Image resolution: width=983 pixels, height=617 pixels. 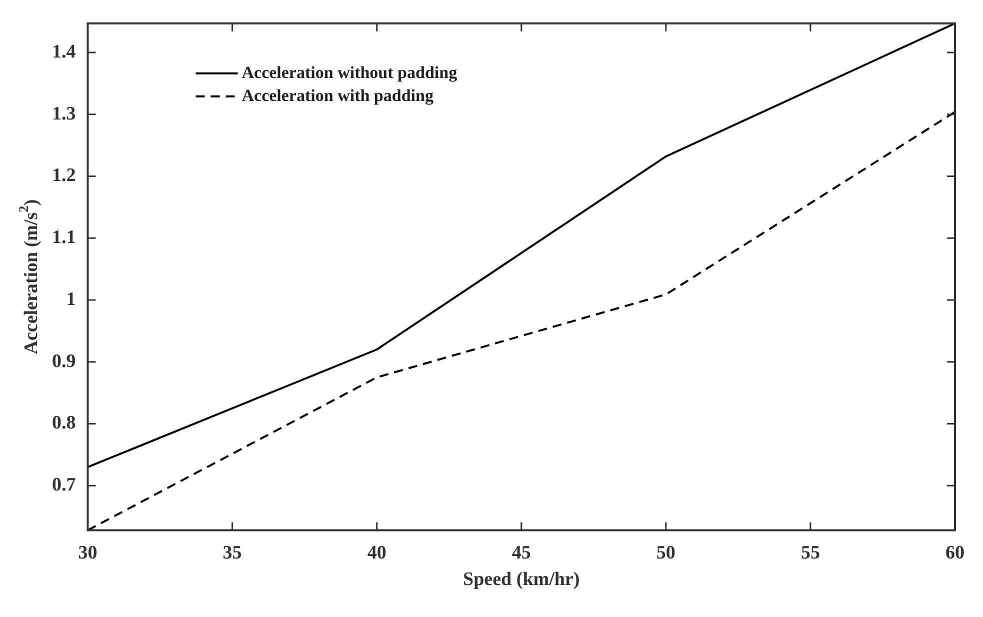 What do you see at coordinates (64, 485) in the screenshot?
I see `y-tick-label: 0.7` at bounding box center [64, 485].